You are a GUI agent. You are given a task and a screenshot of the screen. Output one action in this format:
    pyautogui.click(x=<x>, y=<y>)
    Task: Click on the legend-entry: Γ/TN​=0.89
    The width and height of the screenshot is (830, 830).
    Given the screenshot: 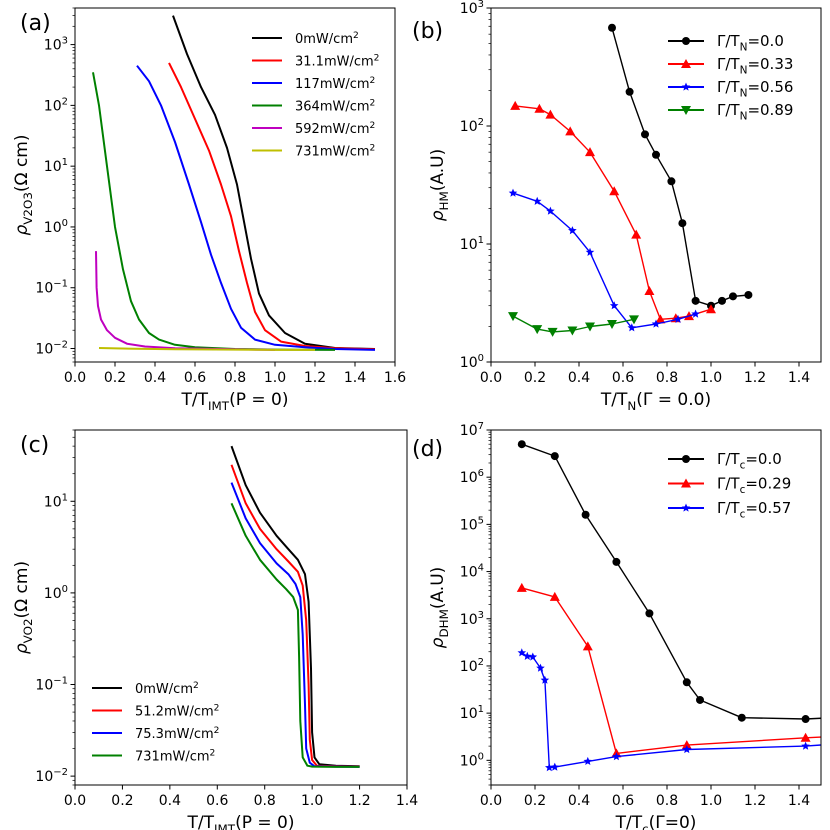 What is the action you would take?
    pyautogui.click(x=730, y=112)
    